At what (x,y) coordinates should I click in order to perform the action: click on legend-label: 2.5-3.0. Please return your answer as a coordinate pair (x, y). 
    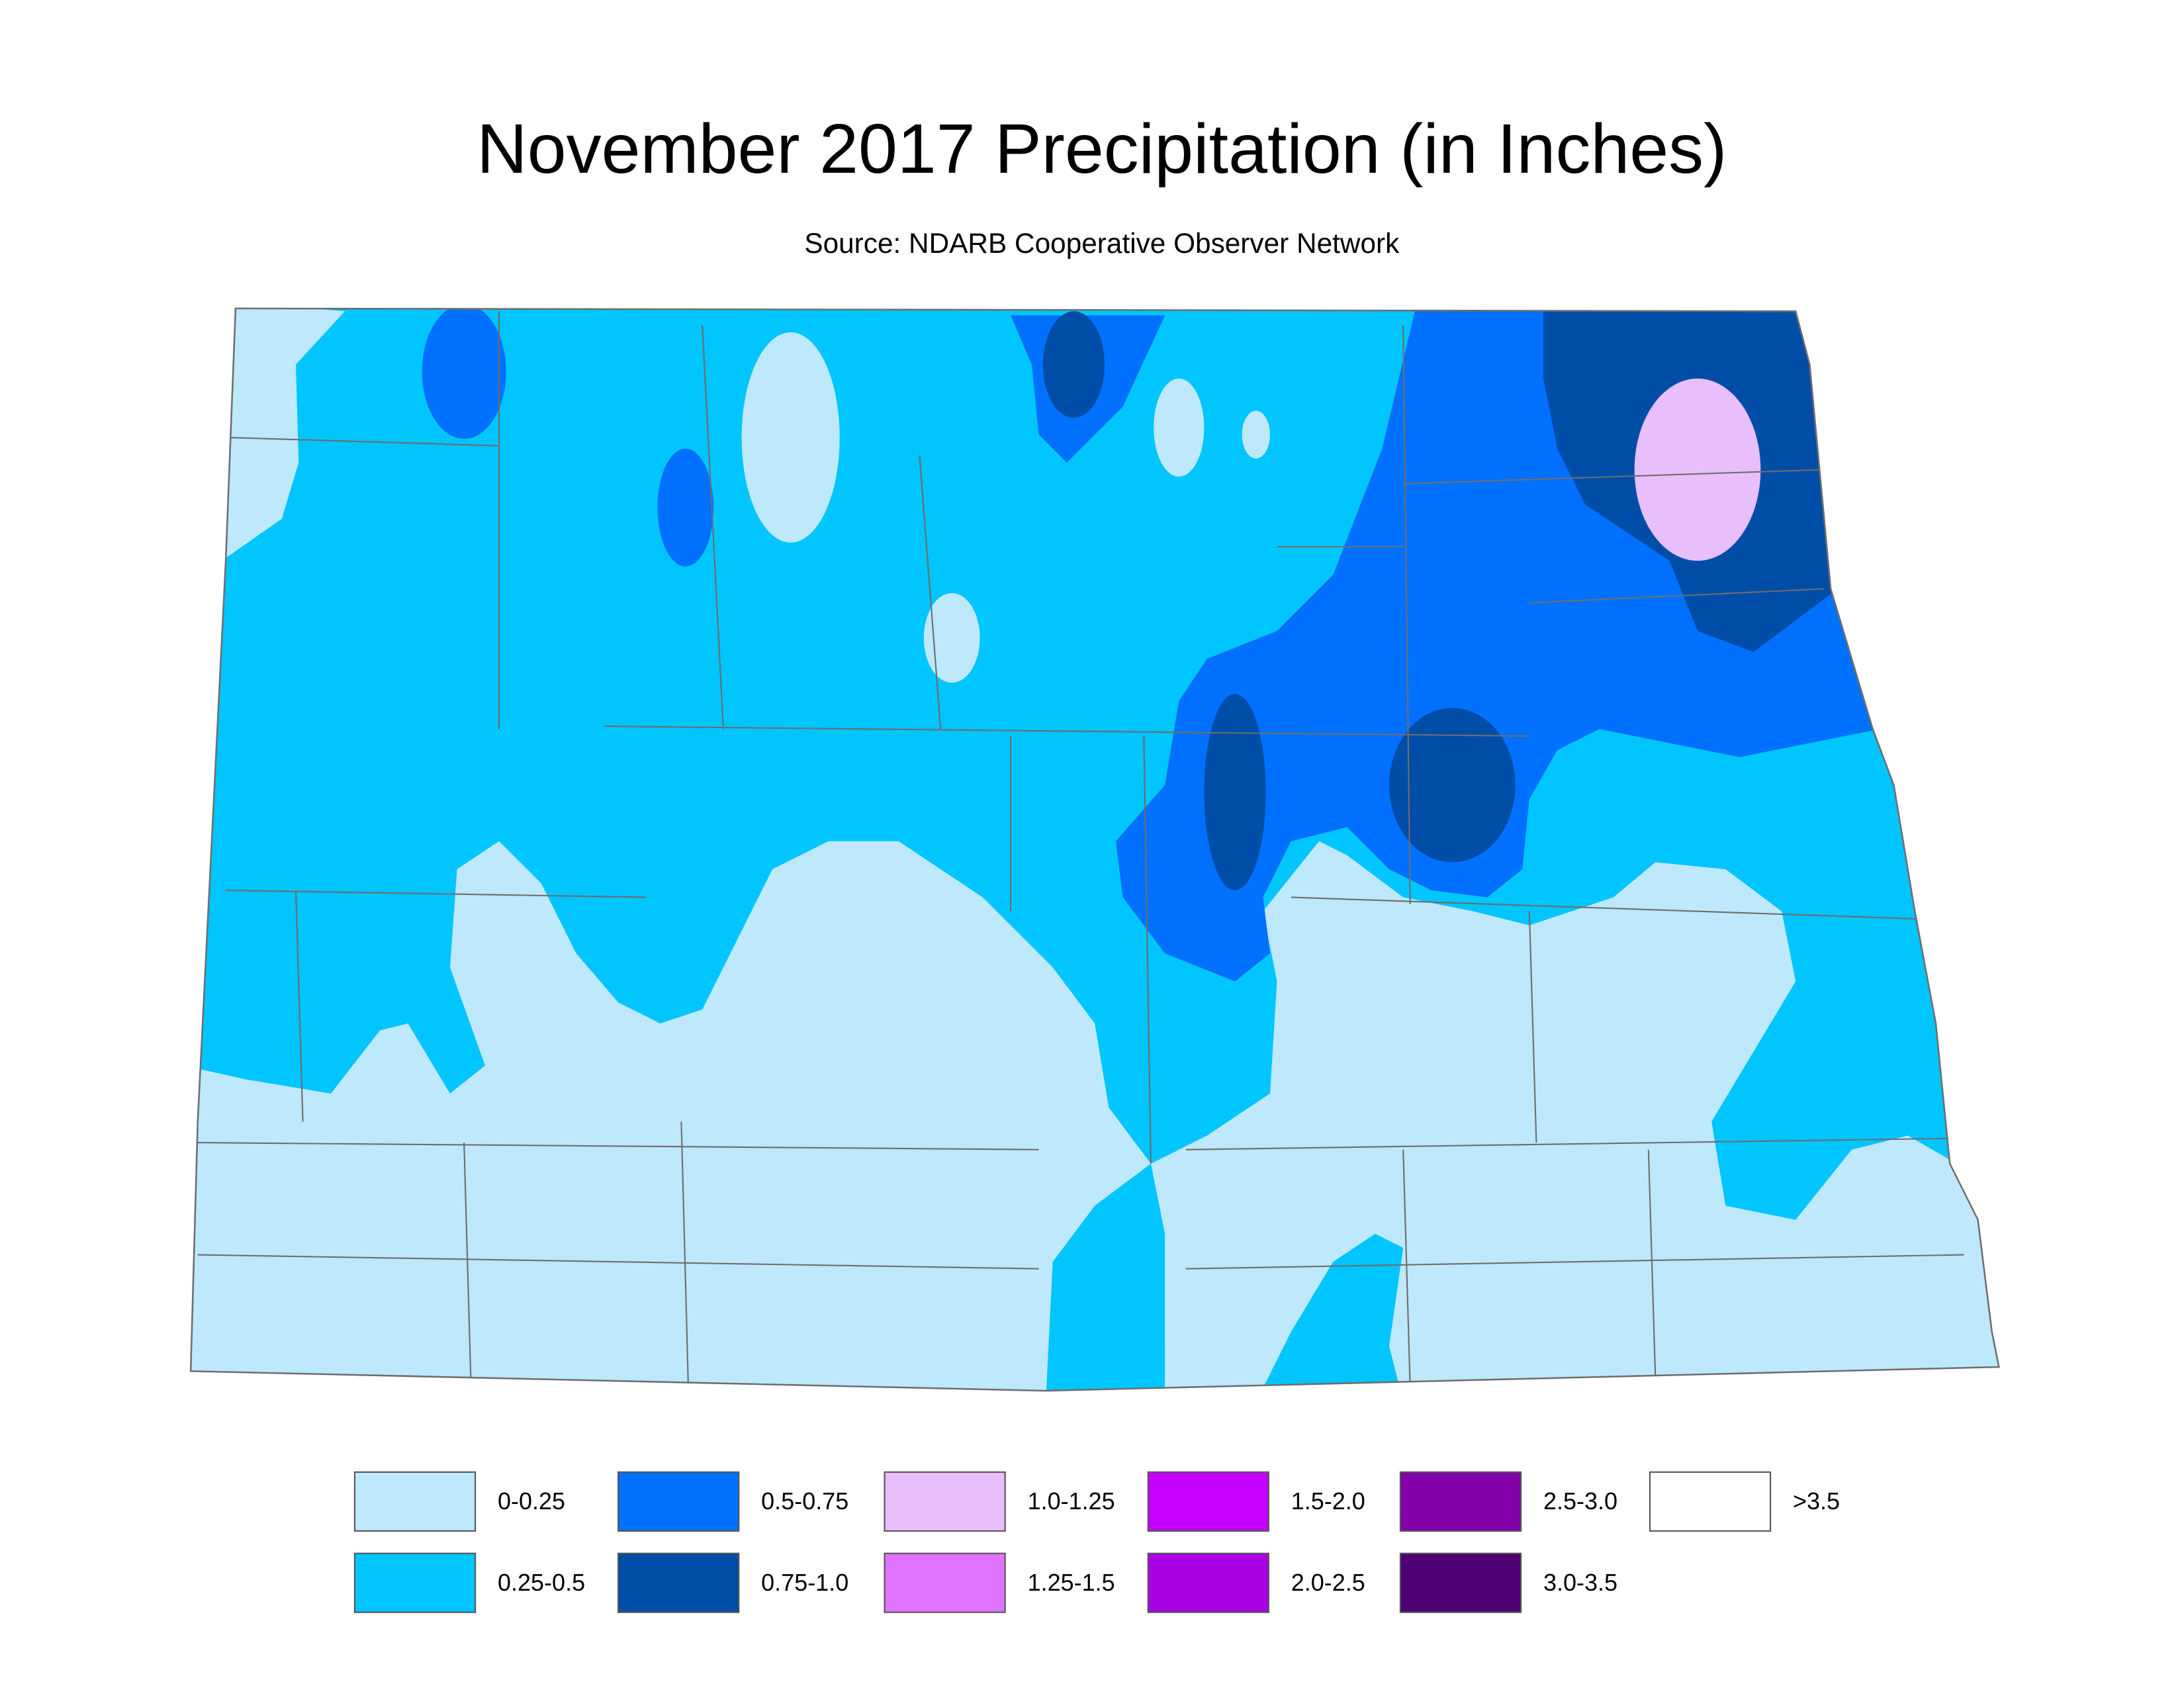
    Looking at the image, I should click on (1580, 1501).